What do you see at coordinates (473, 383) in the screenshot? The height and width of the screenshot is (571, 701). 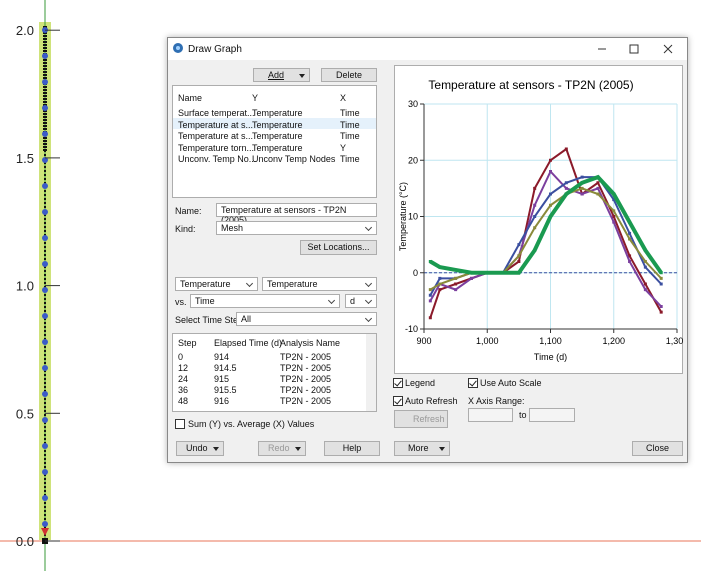 I see `auto-scale-checkbox` at bounding box center [473, 383].